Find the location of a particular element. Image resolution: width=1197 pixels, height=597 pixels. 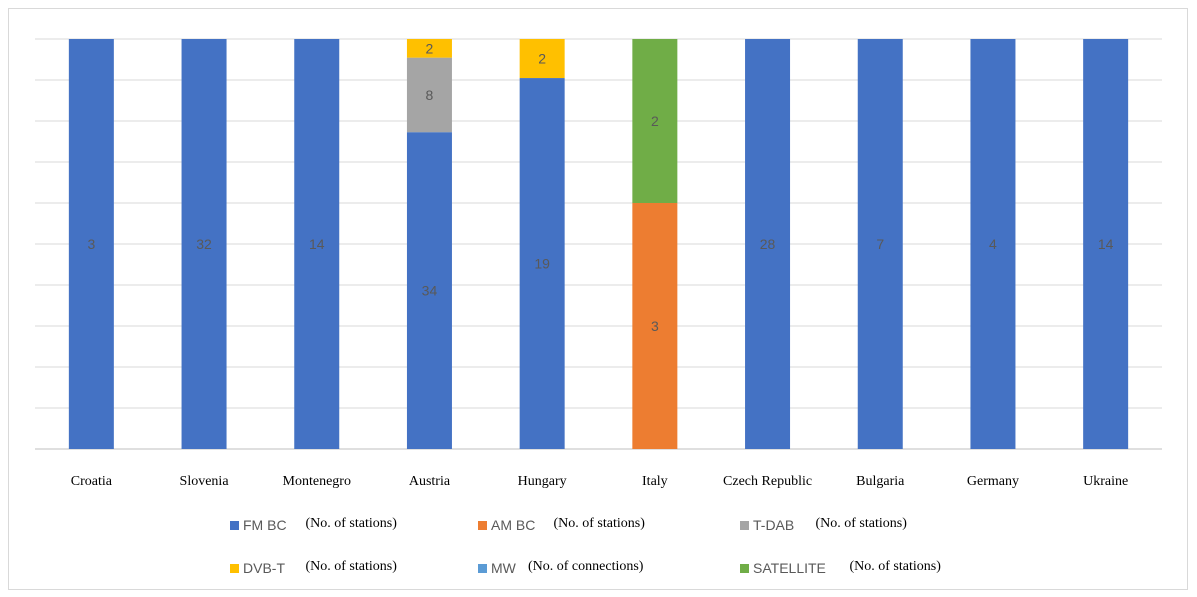

category-label: Montenegro is located at coordinates (317, 481).